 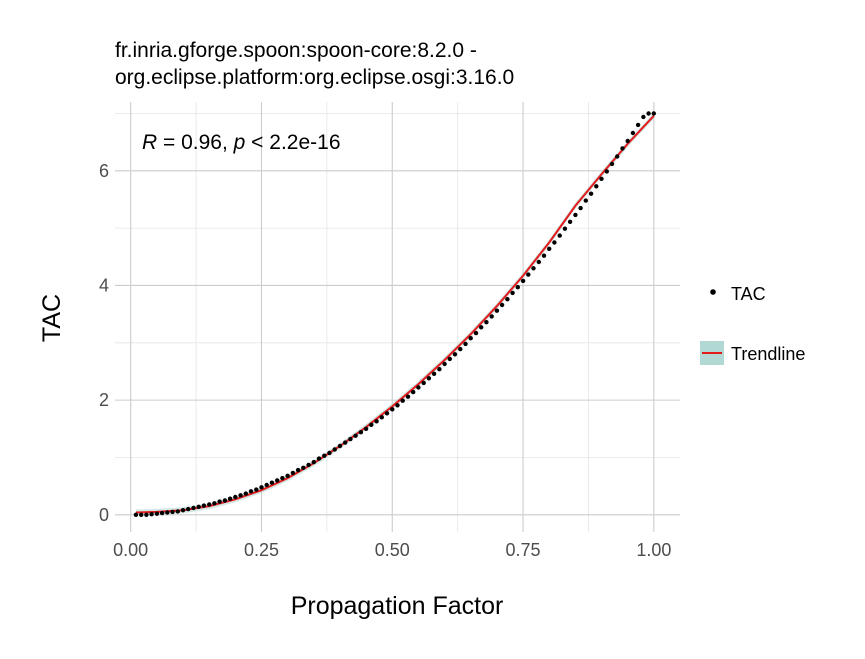 What do you see at coordinates (397, 606) in the screenshot?
I see `x-axis-title: Propagation Factor` at bounding box center [397, 606].